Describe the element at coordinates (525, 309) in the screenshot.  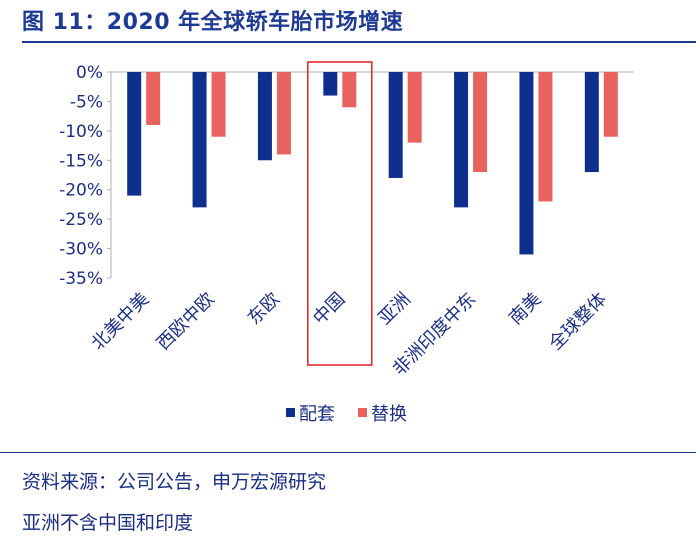
I see `x-tick-label: 南美` at that location.